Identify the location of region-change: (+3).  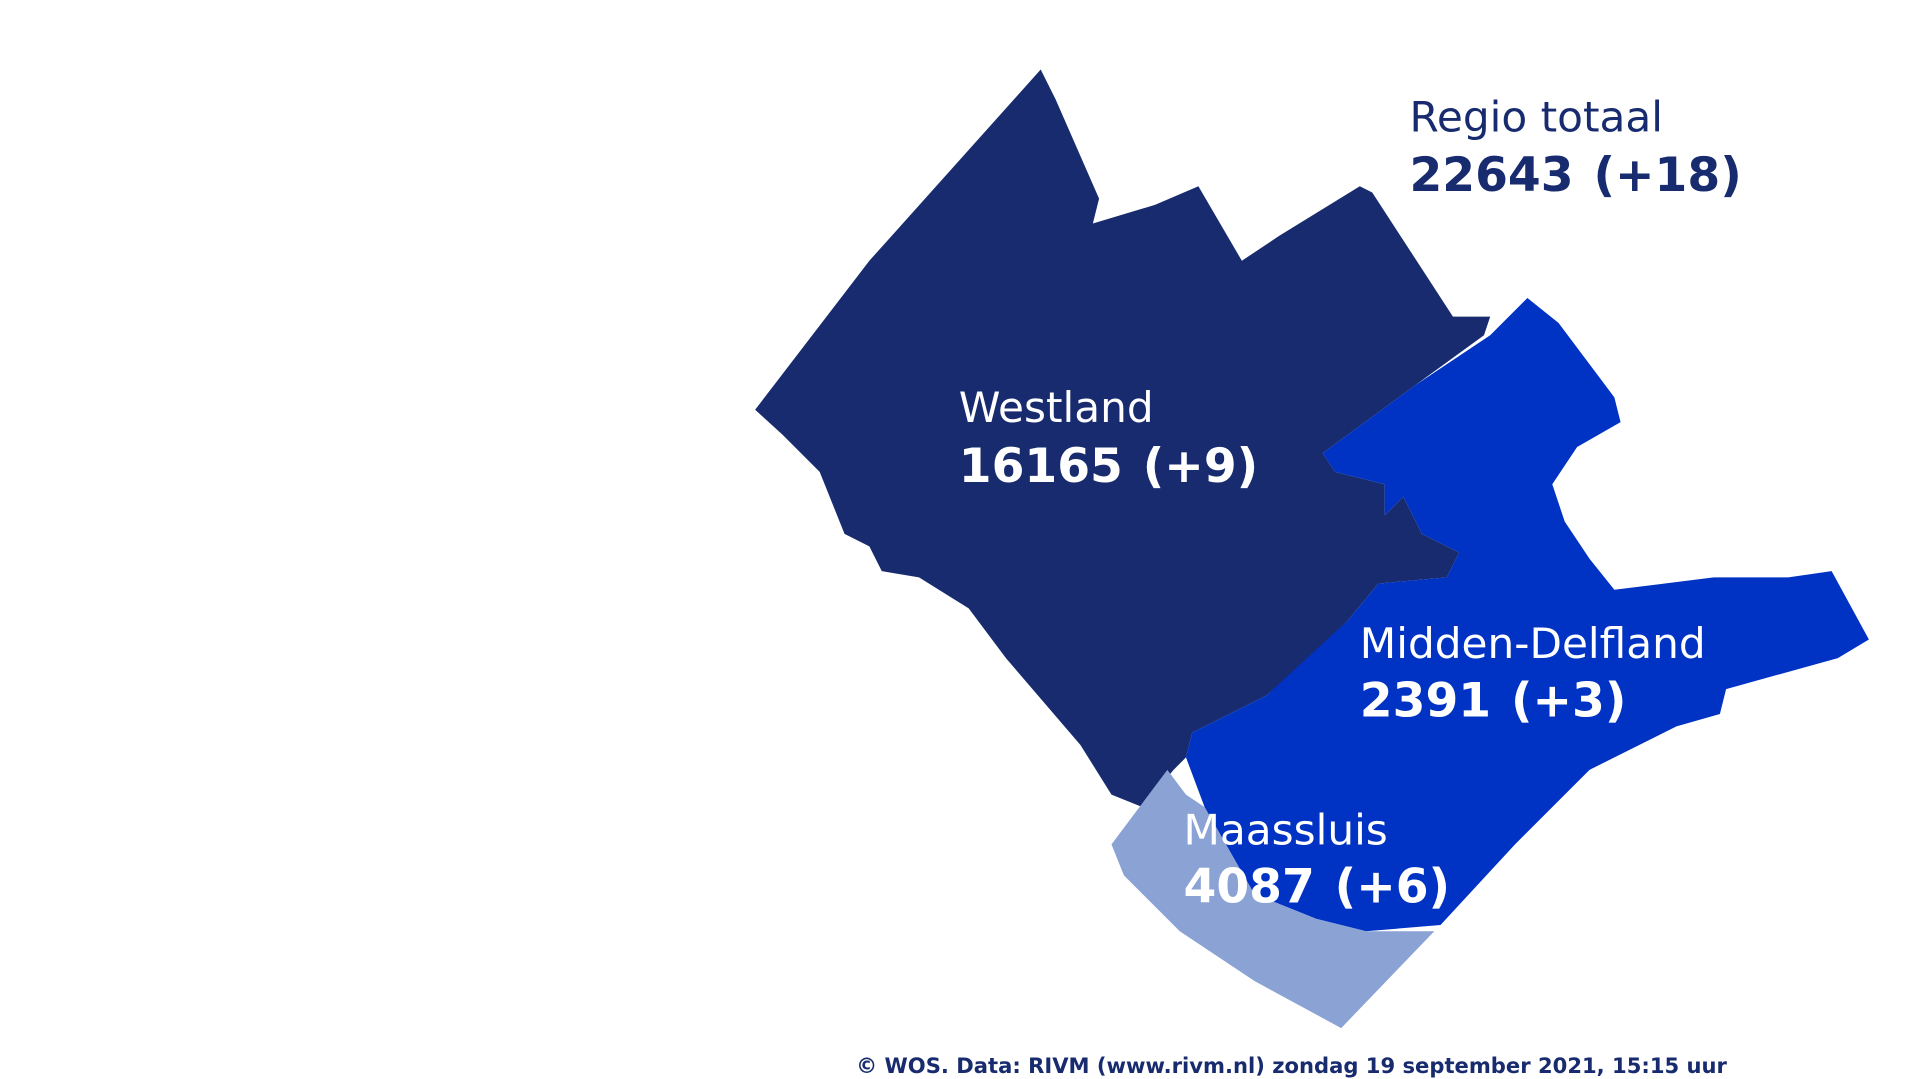
(1568, 700).